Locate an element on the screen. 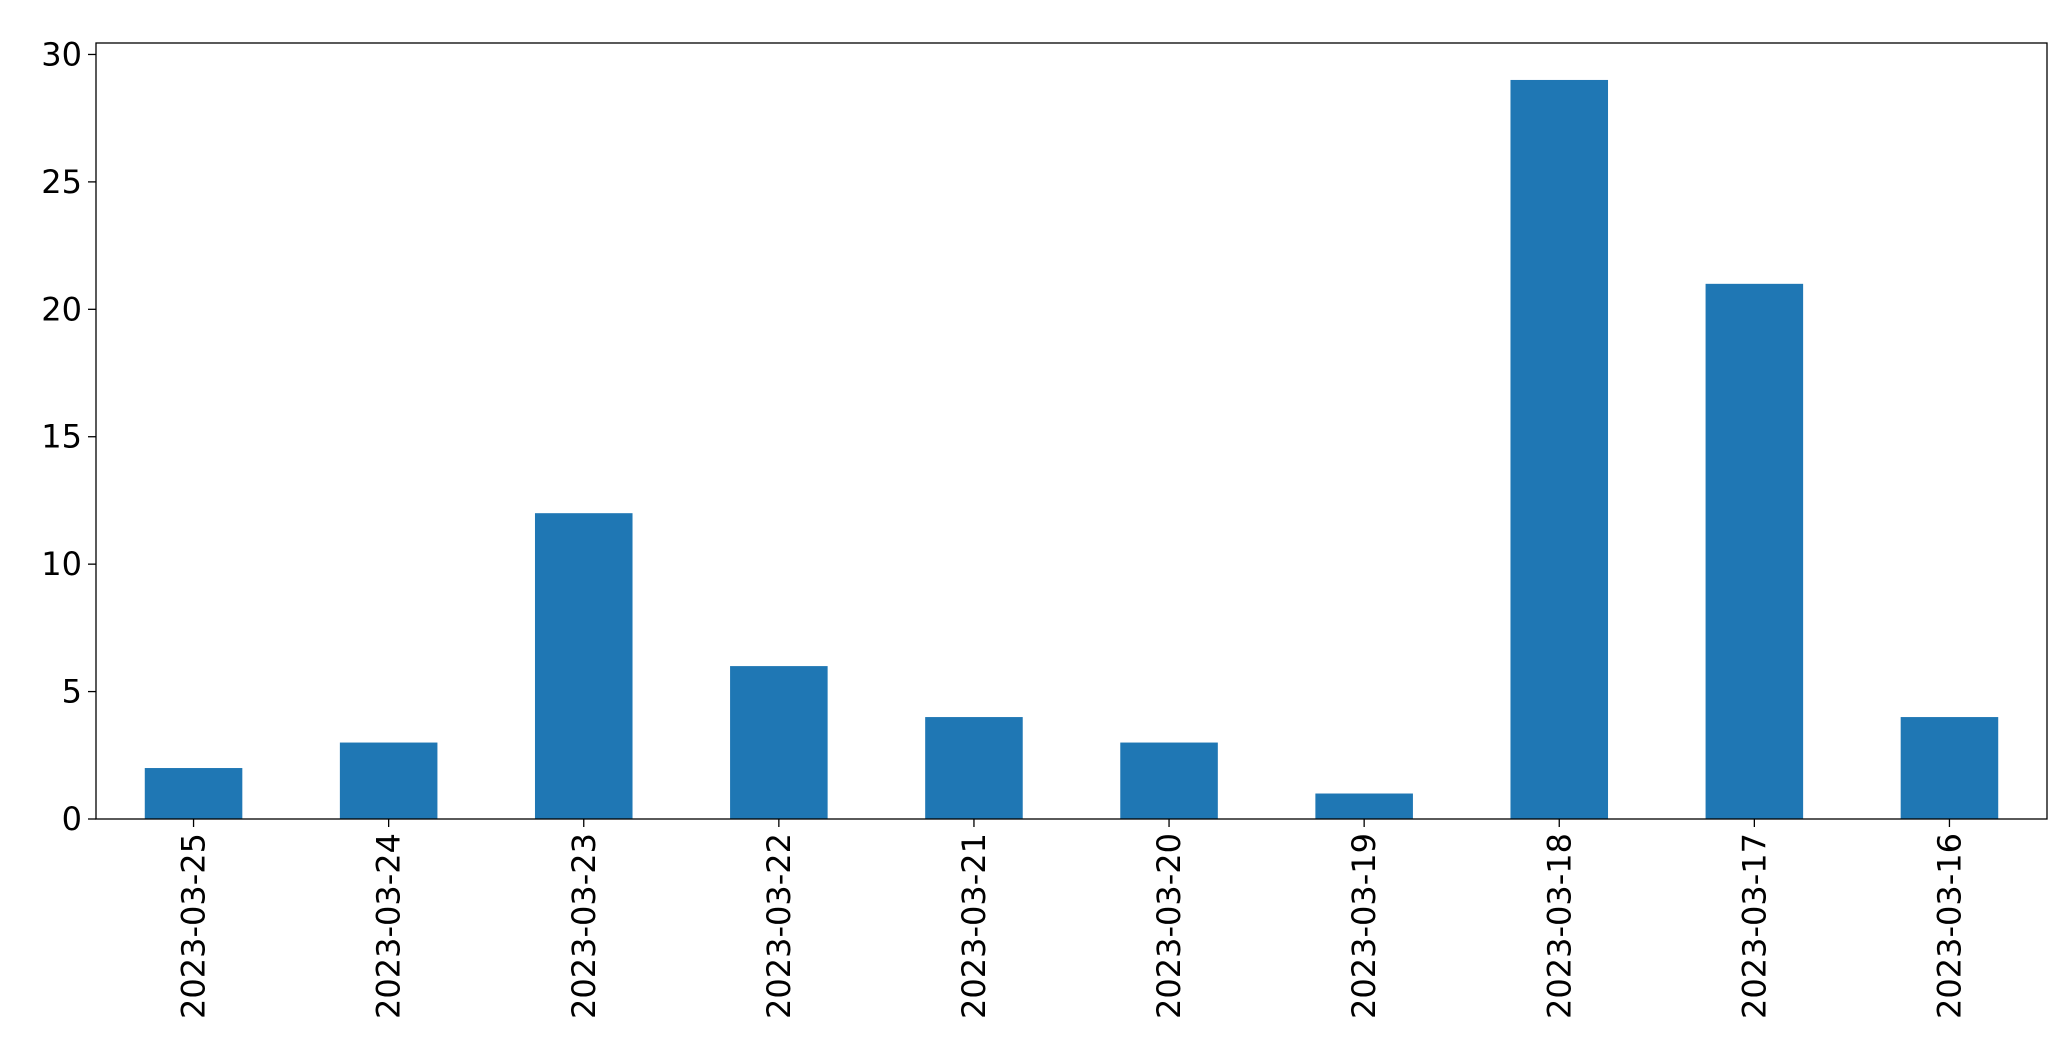 This screenshot has width=2071, height=1064. x-tick-label: 2023-03-21 is located at coordinates (974, 926).